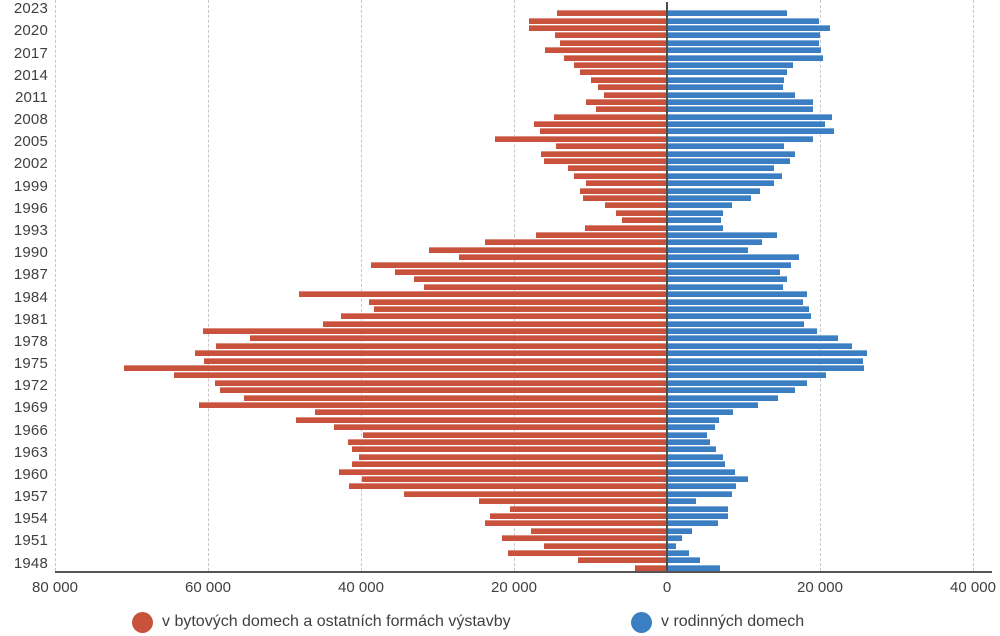  What do you see at coordinates (667, 286) in the screenshot?
I see `zero-axis-line` at bounding box center [667, 286].